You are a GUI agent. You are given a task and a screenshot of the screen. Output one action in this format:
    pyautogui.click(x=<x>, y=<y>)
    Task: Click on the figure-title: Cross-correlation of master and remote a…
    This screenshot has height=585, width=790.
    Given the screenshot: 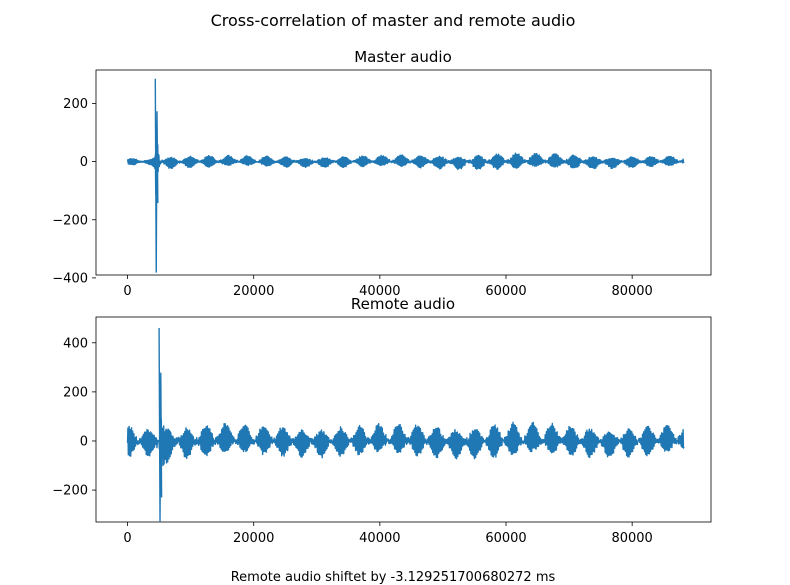 What is the action you would take?
    pyautogui.click(x=393, y=20)
    